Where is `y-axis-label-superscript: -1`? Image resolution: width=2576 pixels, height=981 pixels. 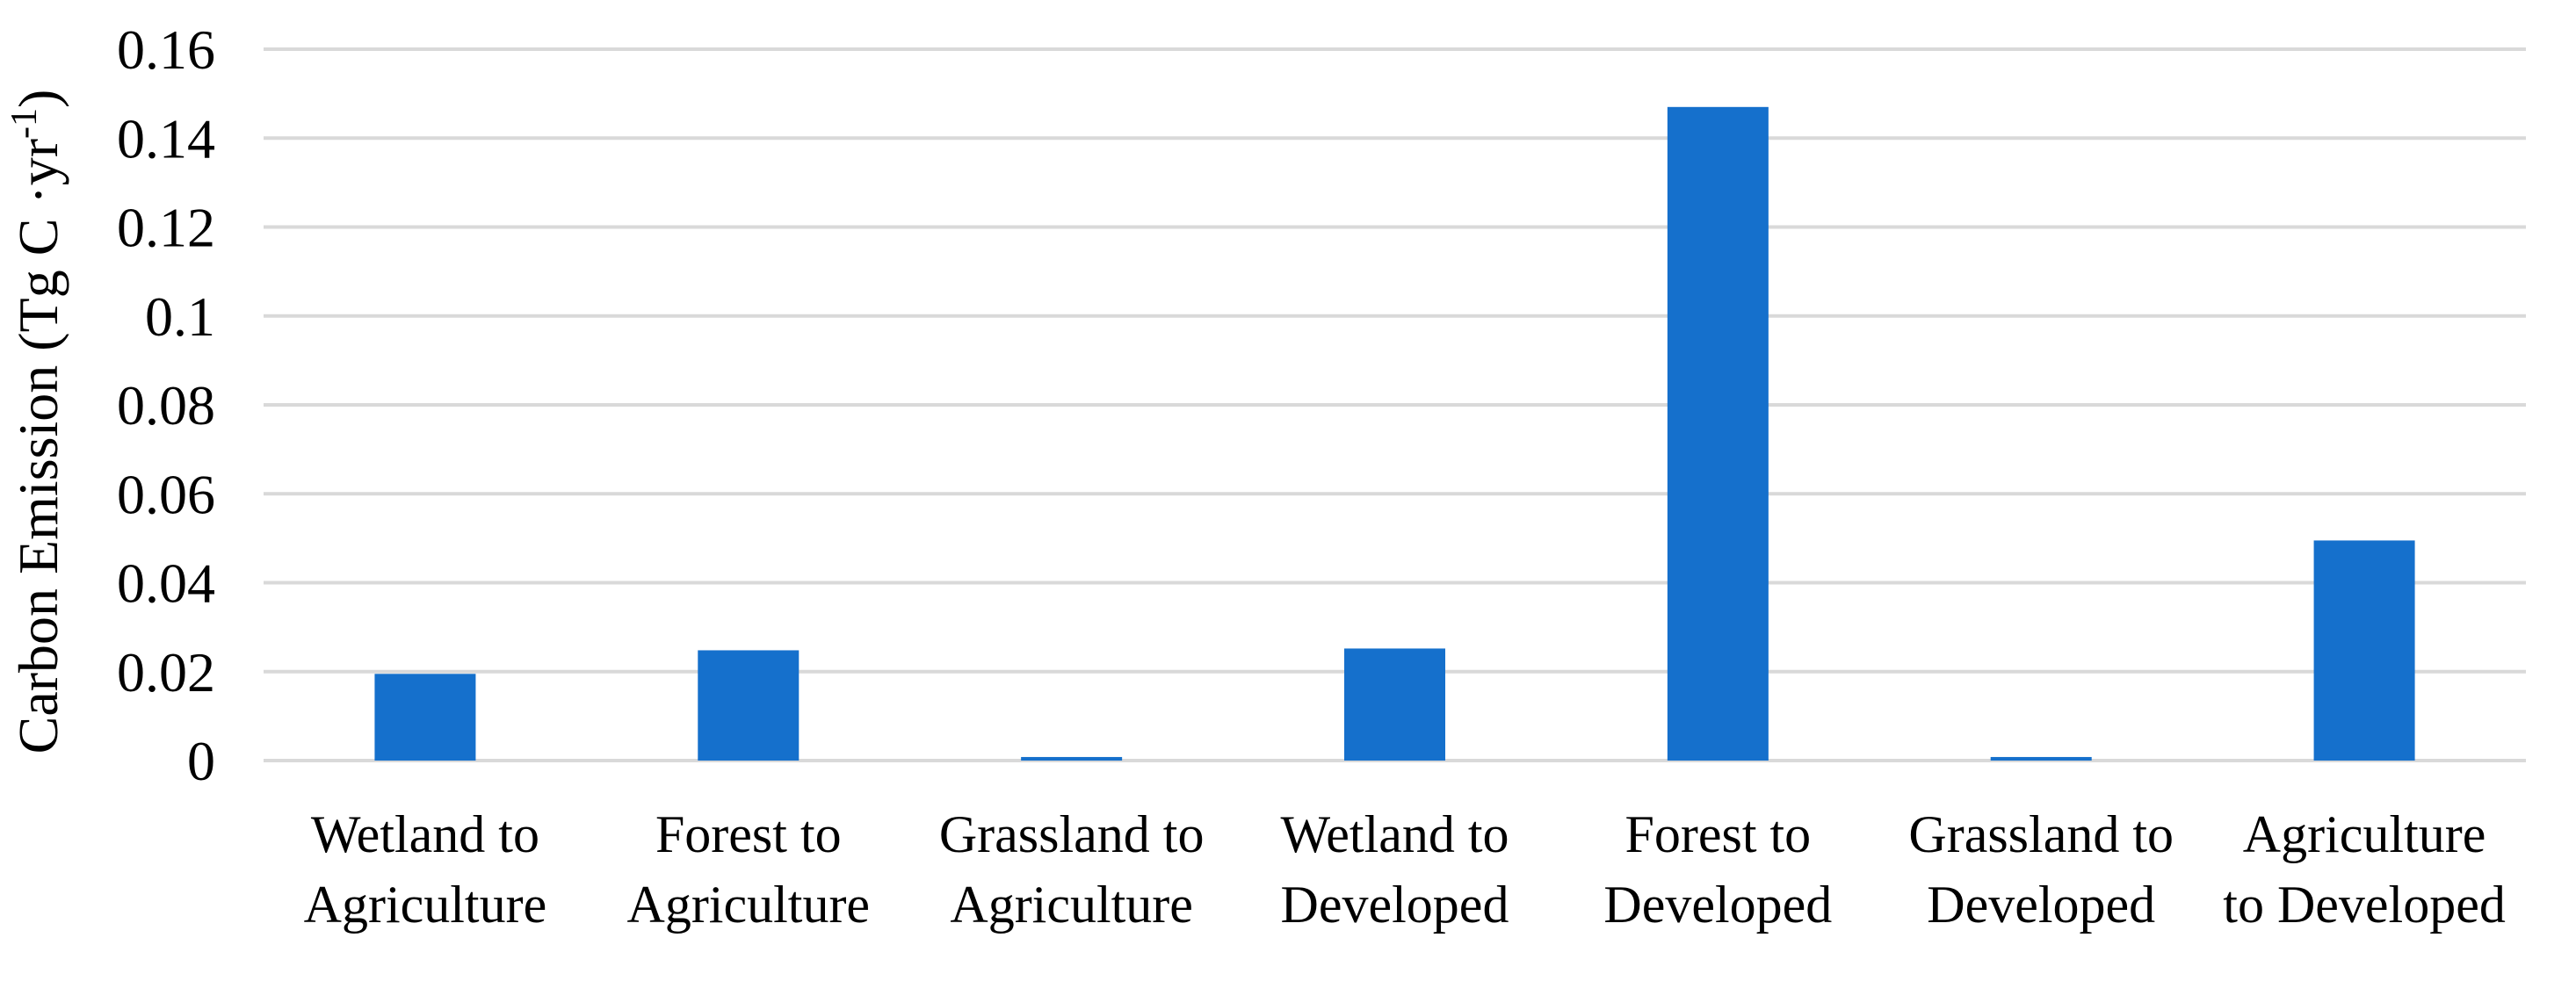
y-axis-label-superscript: -1 is located at coordinates (24, 124).